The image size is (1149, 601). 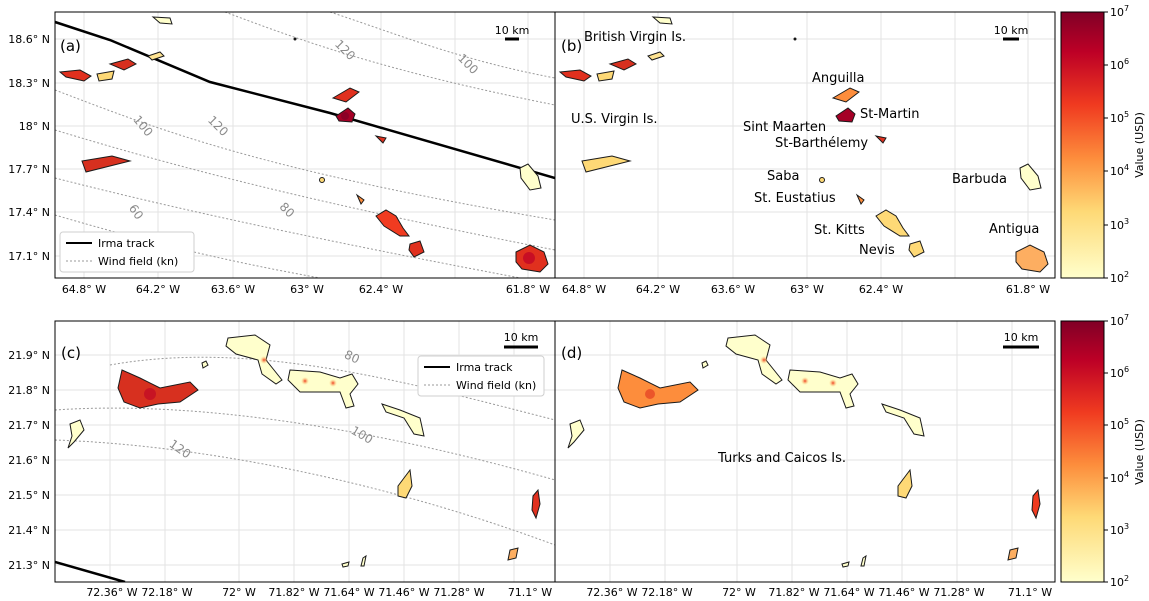 What do you see at coordinates (571, 353) in the screenshot?
I see `panel-d-letter: (d)` at bounding box center [571, 353].